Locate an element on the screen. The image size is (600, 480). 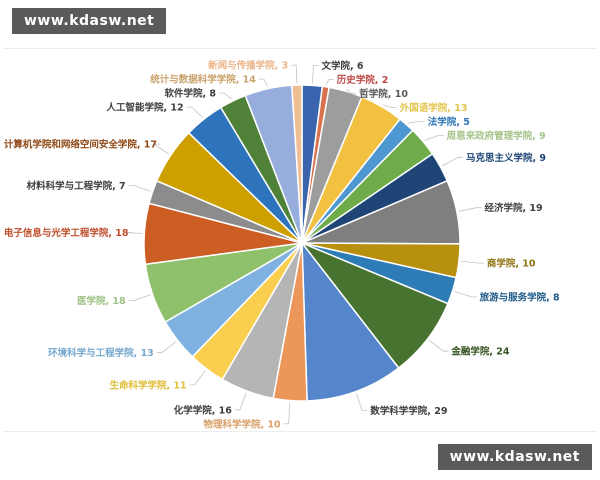
watermark-bottom-right: www.kdasw.net is located at coordinates (514, 457).